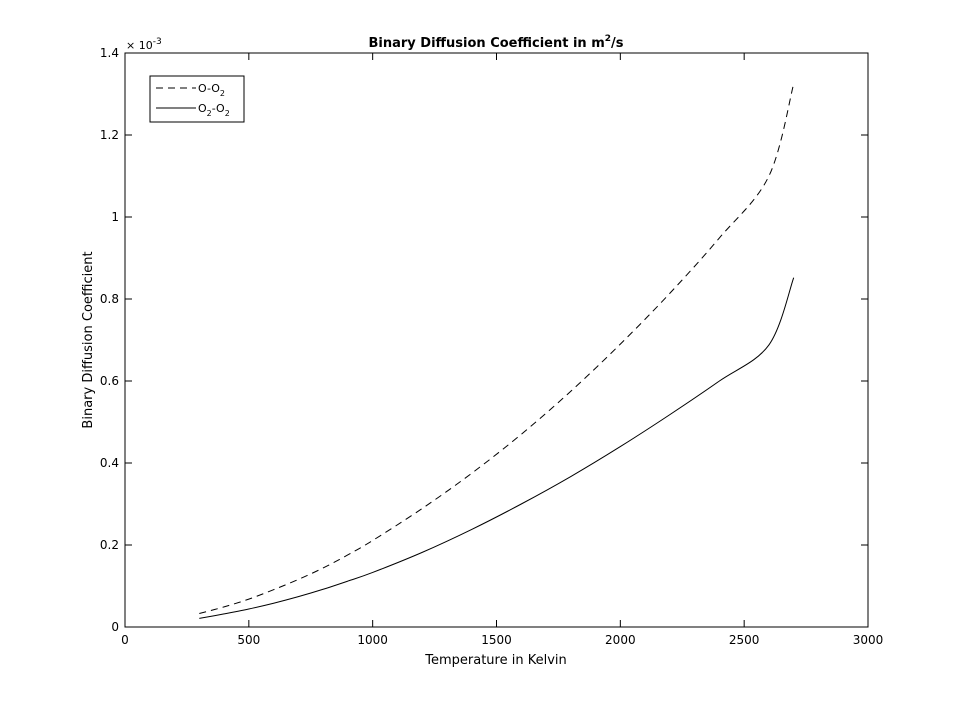 Image resolution: width=958 pixels, height=708 pixels. I want to click on y-tick-label: 0.6, so click(109, 381).